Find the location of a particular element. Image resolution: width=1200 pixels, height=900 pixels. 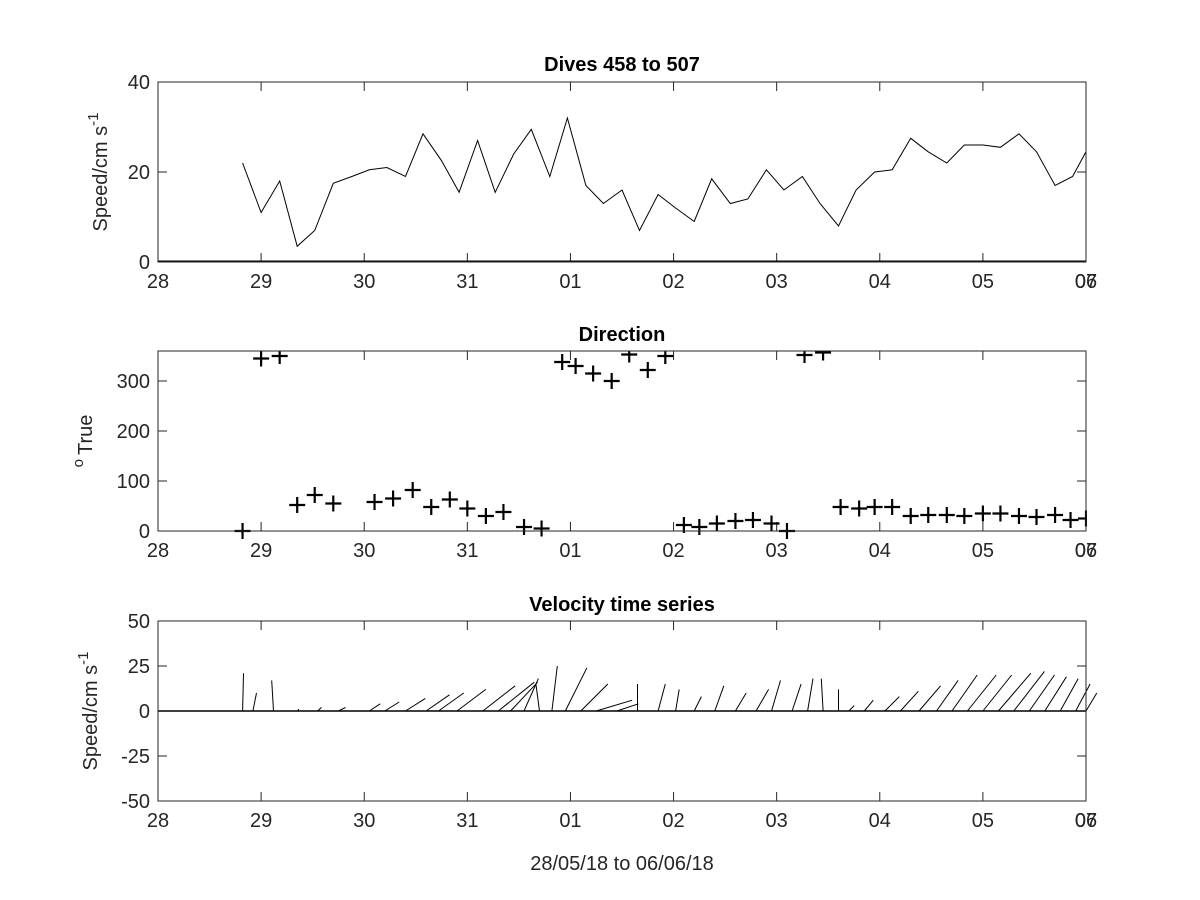

direction-y-axis-label-degree: o is located at coordinates (78, 463).